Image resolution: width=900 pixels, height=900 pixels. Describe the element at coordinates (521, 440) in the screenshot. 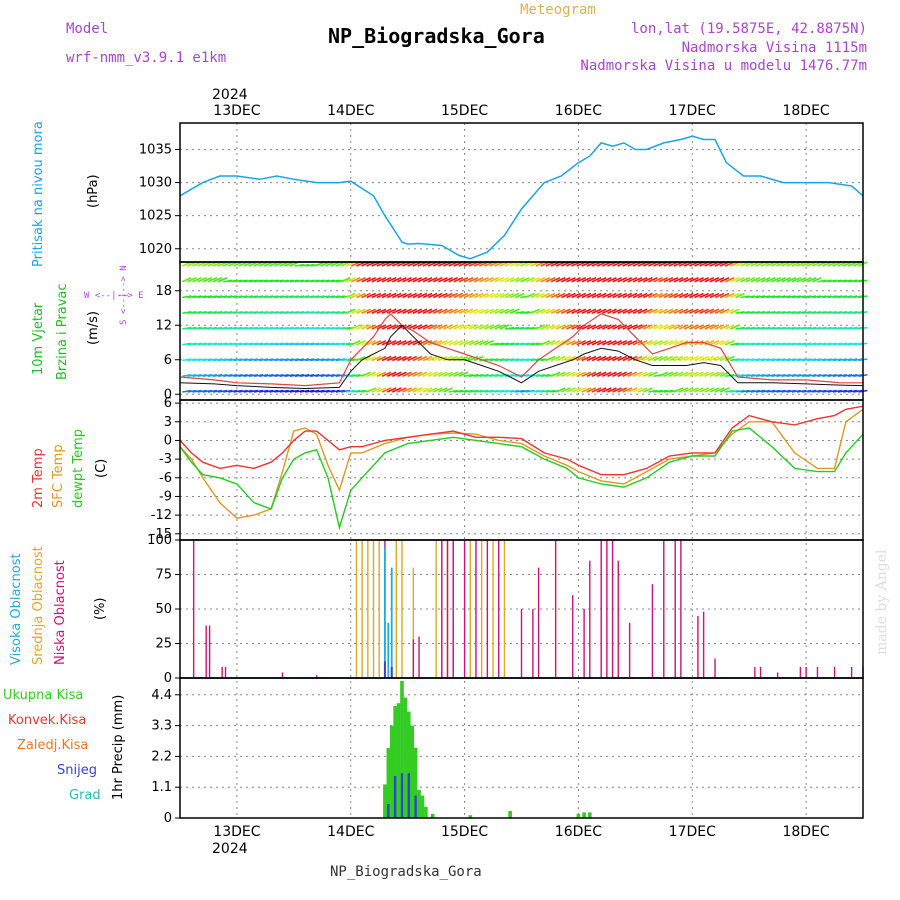

I see `t2m-line` at that location.